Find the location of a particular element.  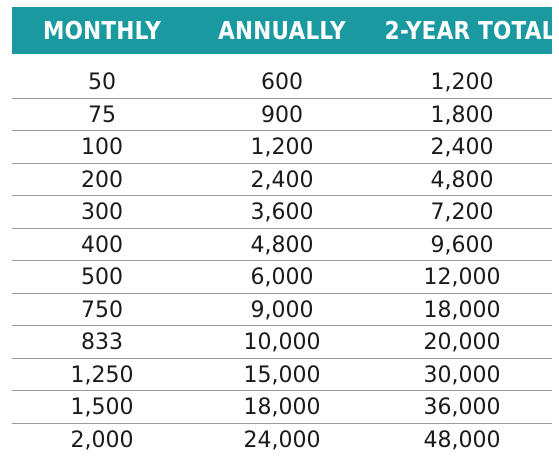

cell-2-year-total: 36,000 is located at coordinates (462, 407).